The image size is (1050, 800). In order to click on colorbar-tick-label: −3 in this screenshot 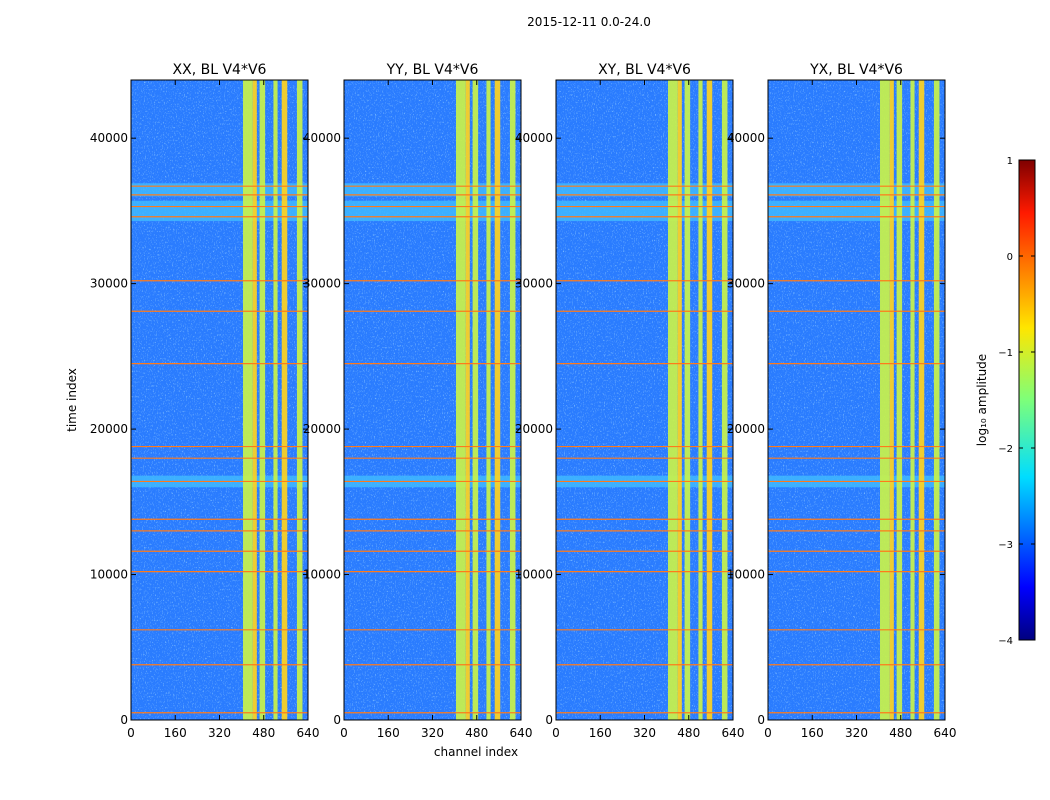, I will do `click(1005, 545)`.